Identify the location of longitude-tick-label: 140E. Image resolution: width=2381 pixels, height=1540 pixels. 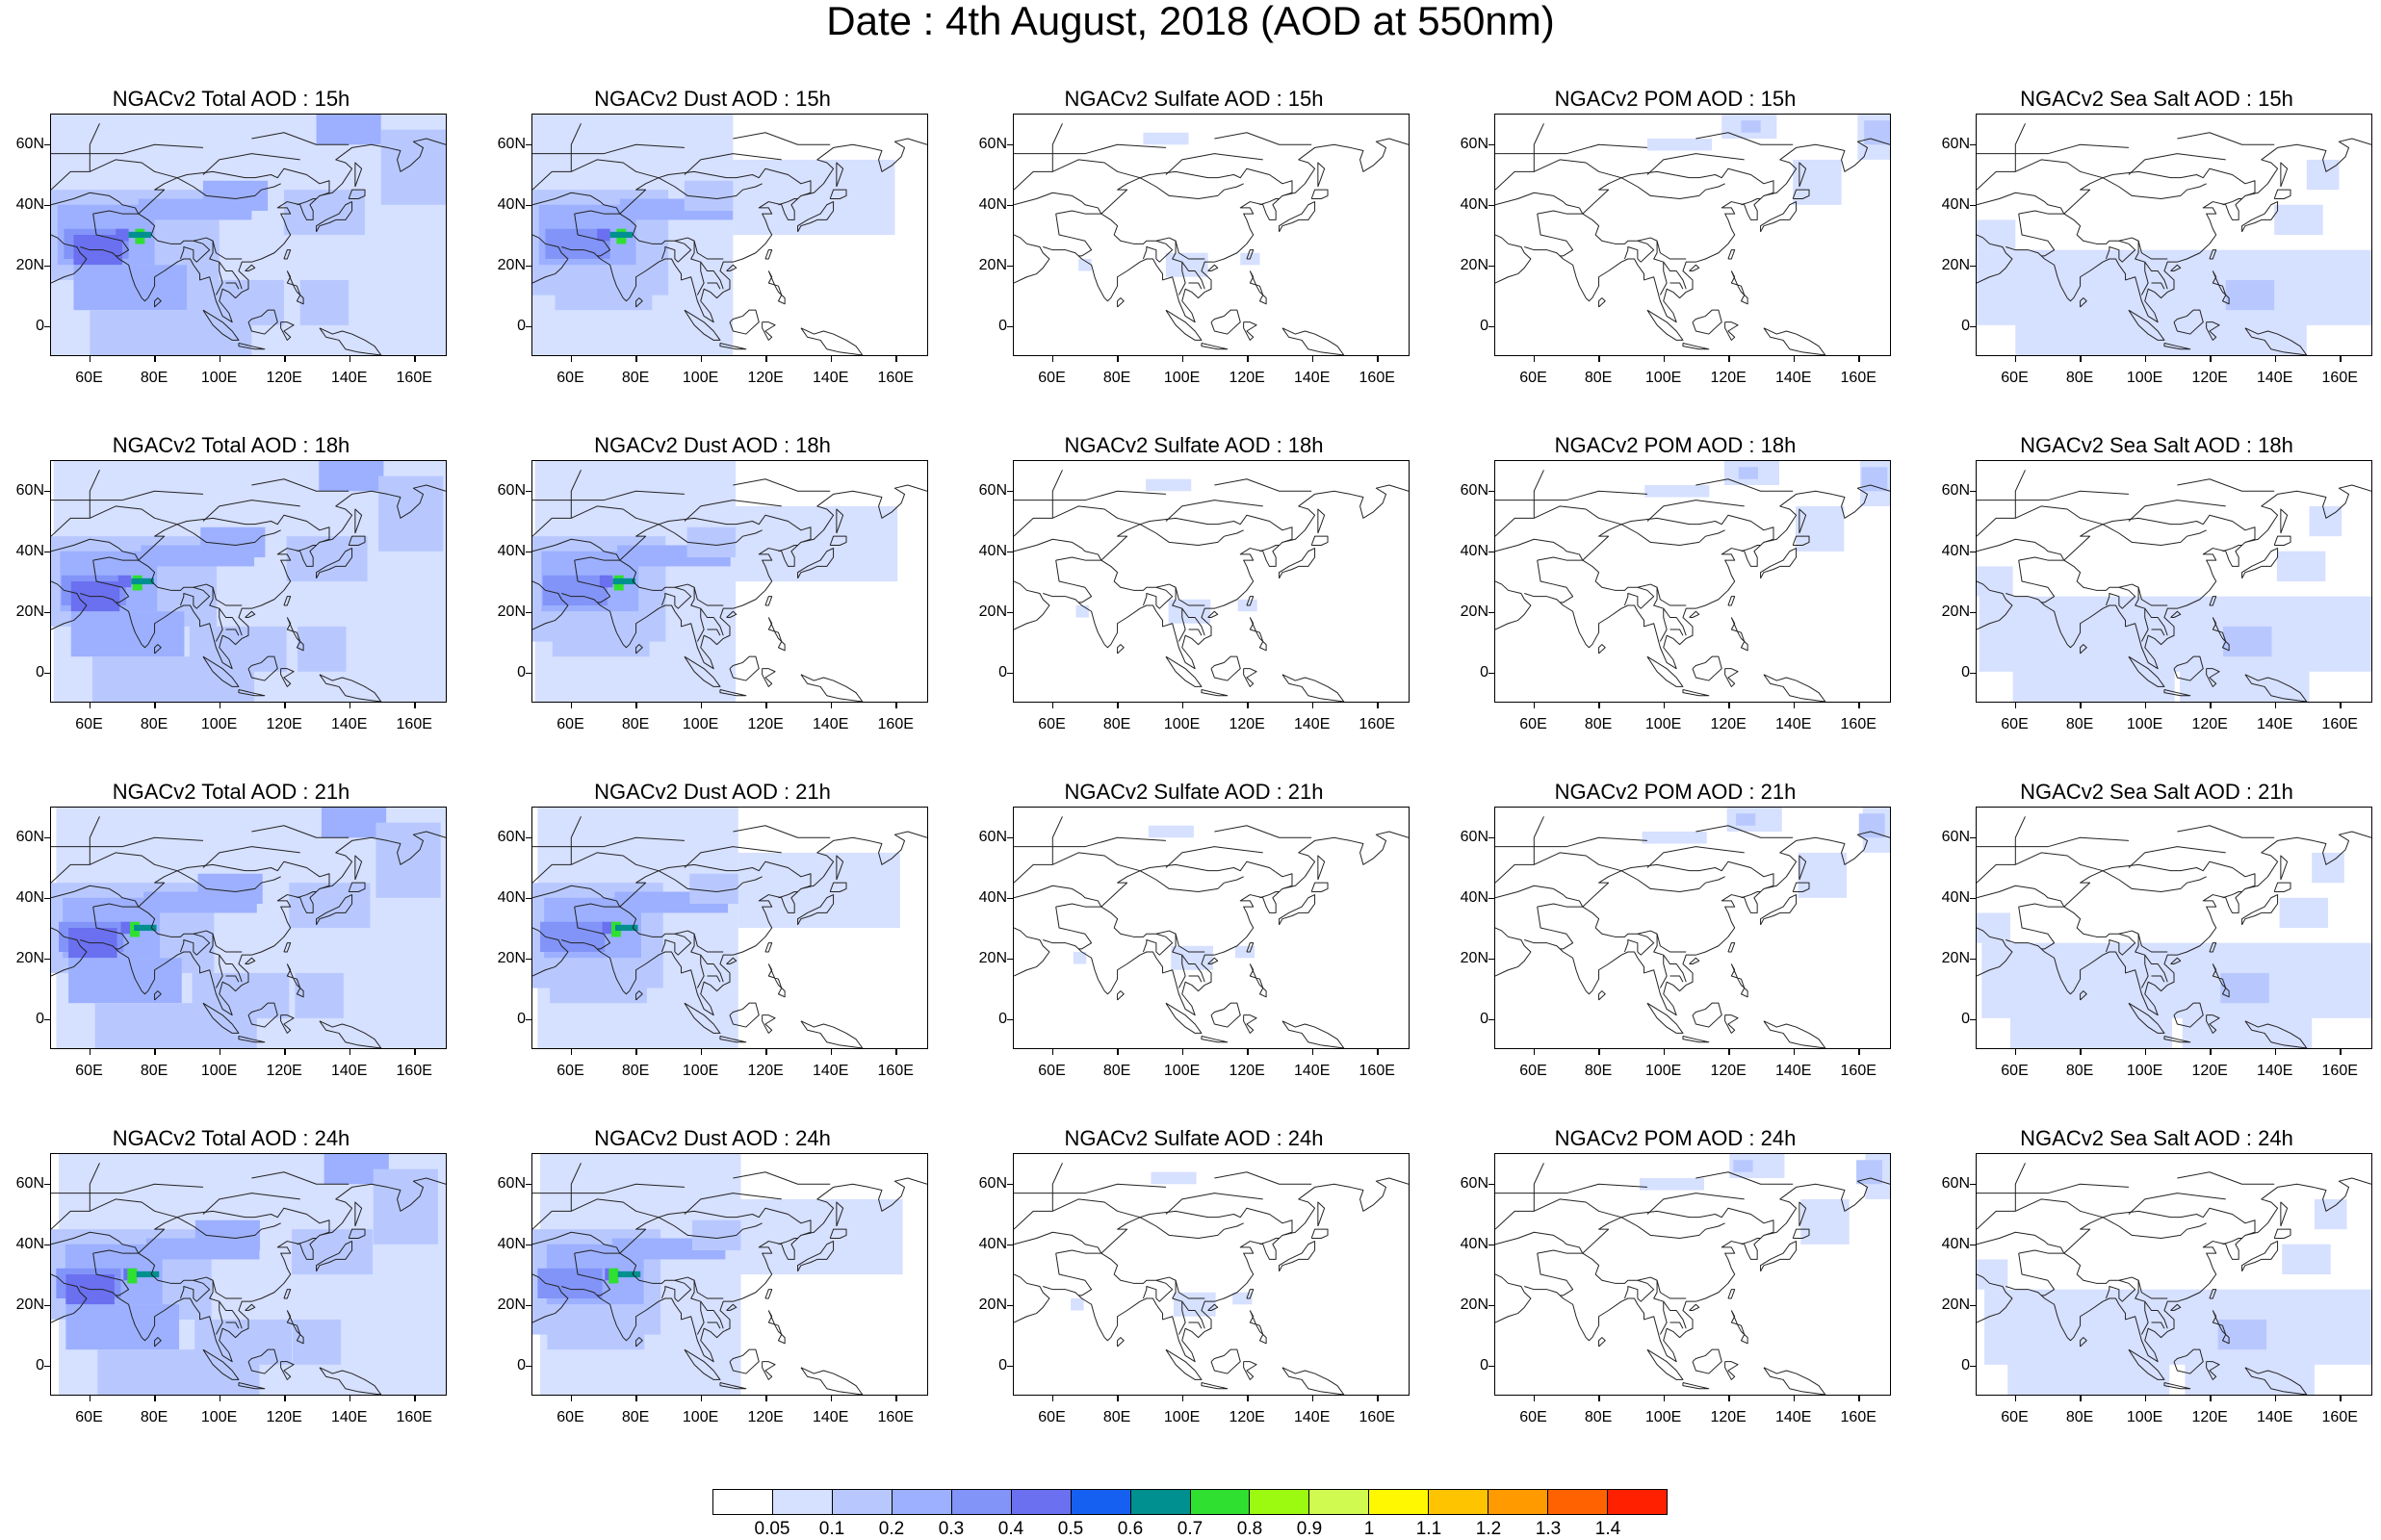
(831, 1417).